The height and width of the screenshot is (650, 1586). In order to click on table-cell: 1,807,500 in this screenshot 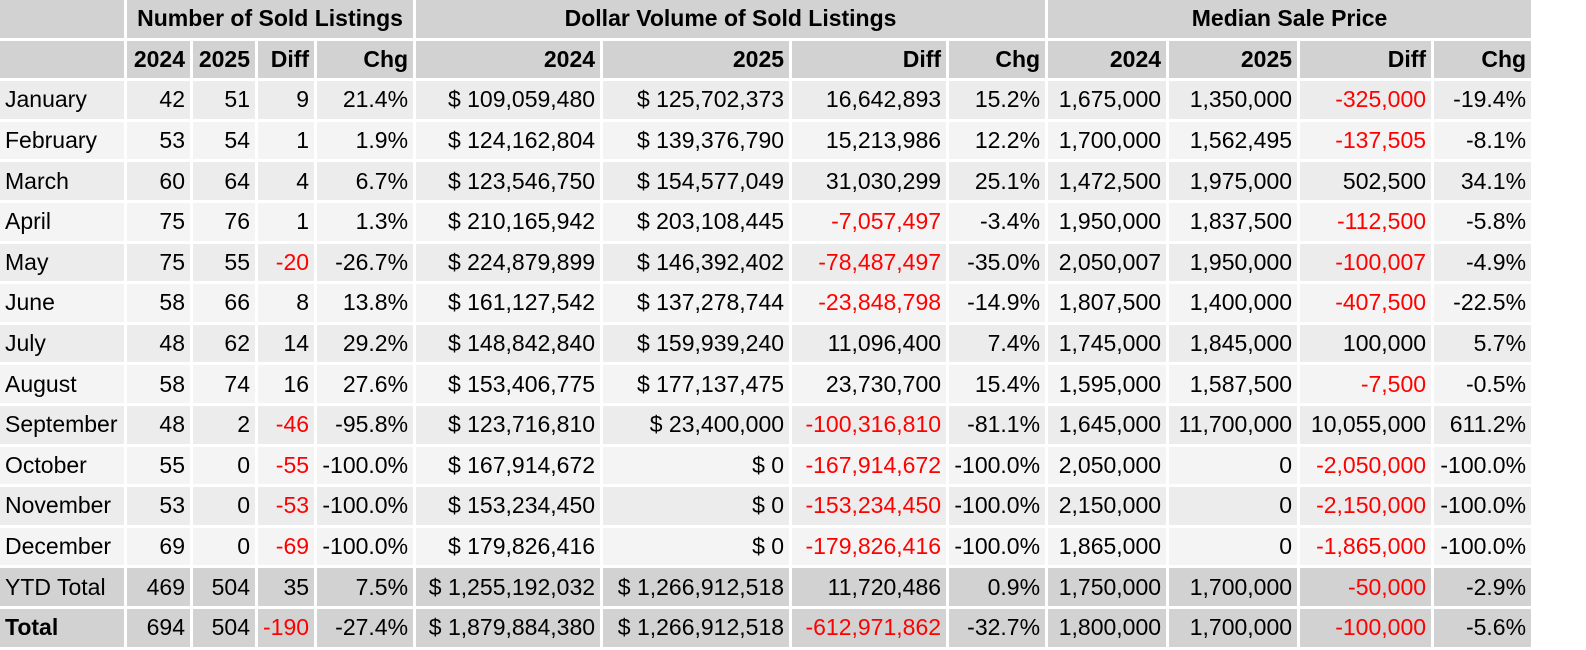, I will do `click(1107, 303)`.